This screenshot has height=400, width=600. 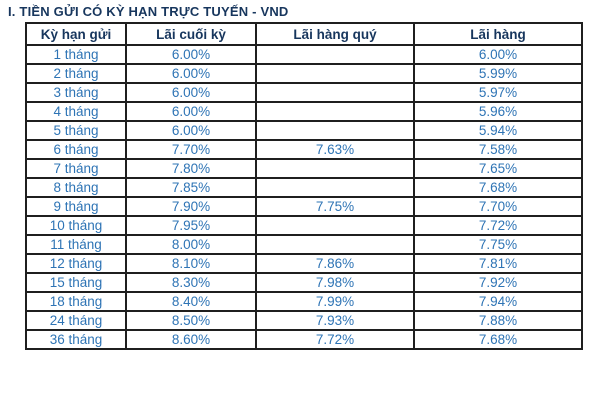 I want to click on table-row: 8 tháng 7.85% 7.68%, so click(x=304, y=187).